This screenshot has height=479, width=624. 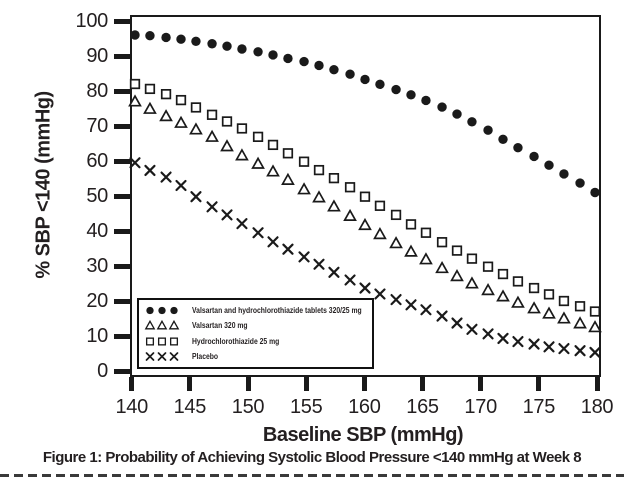 What do you see at coordinates (364, 407) in the screenshot?
I see `x-tick-label: 160` at bounding box center [364, 407].